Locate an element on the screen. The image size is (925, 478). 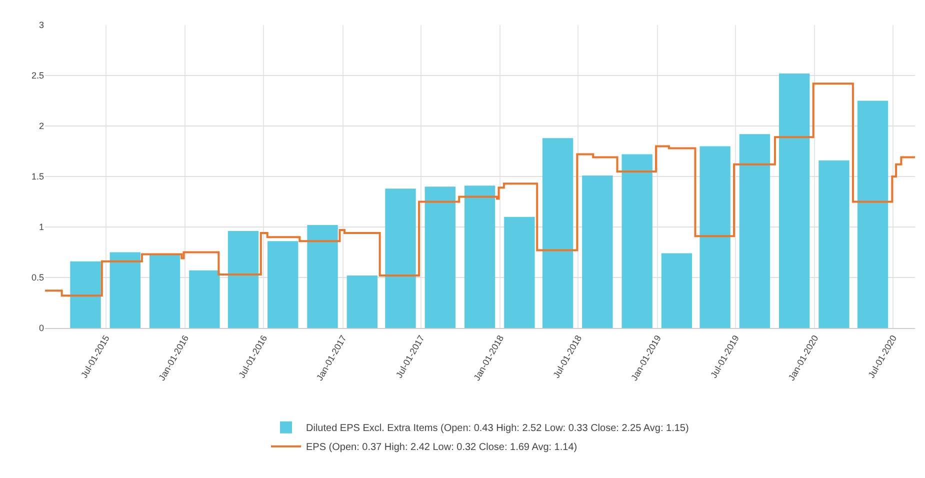
y-tick-label: 1.5 is located at coordinates (37, 177).